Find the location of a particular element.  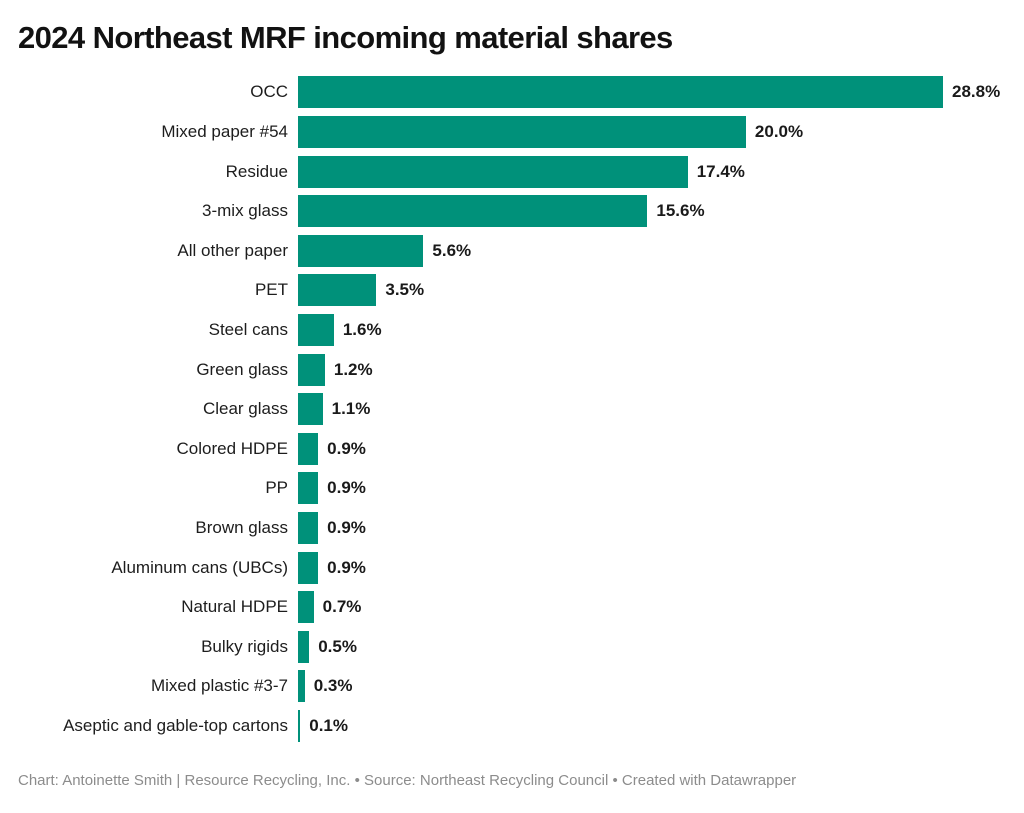

category-label: Steel cans is located at coordinates (248, 329).